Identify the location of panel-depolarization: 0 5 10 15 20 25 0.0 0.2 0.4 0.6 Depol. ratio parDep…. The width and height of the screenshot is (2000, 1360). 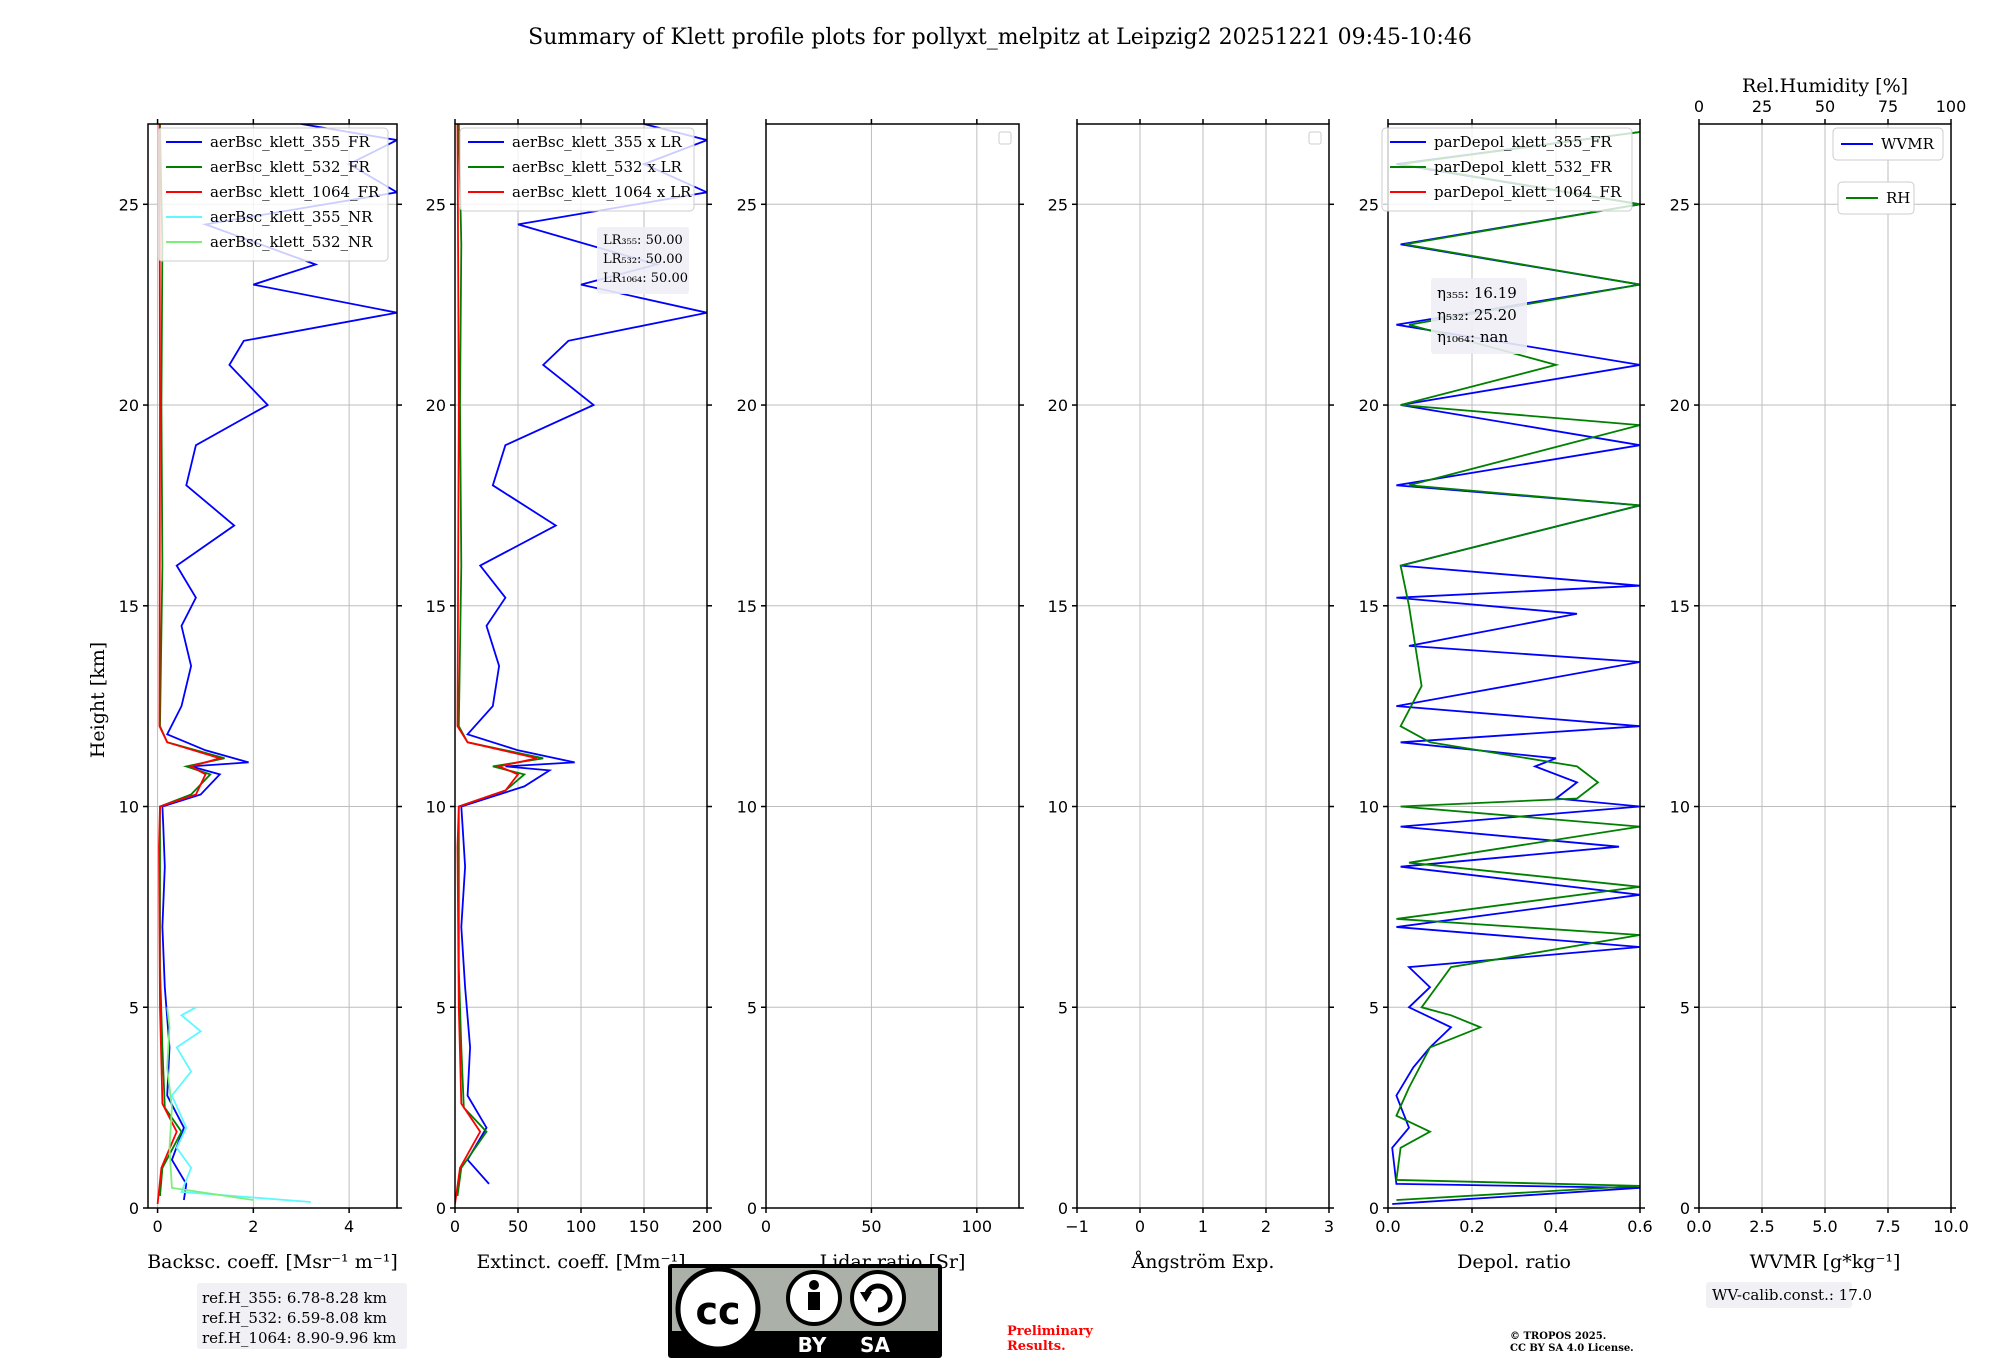
(1506, 696).